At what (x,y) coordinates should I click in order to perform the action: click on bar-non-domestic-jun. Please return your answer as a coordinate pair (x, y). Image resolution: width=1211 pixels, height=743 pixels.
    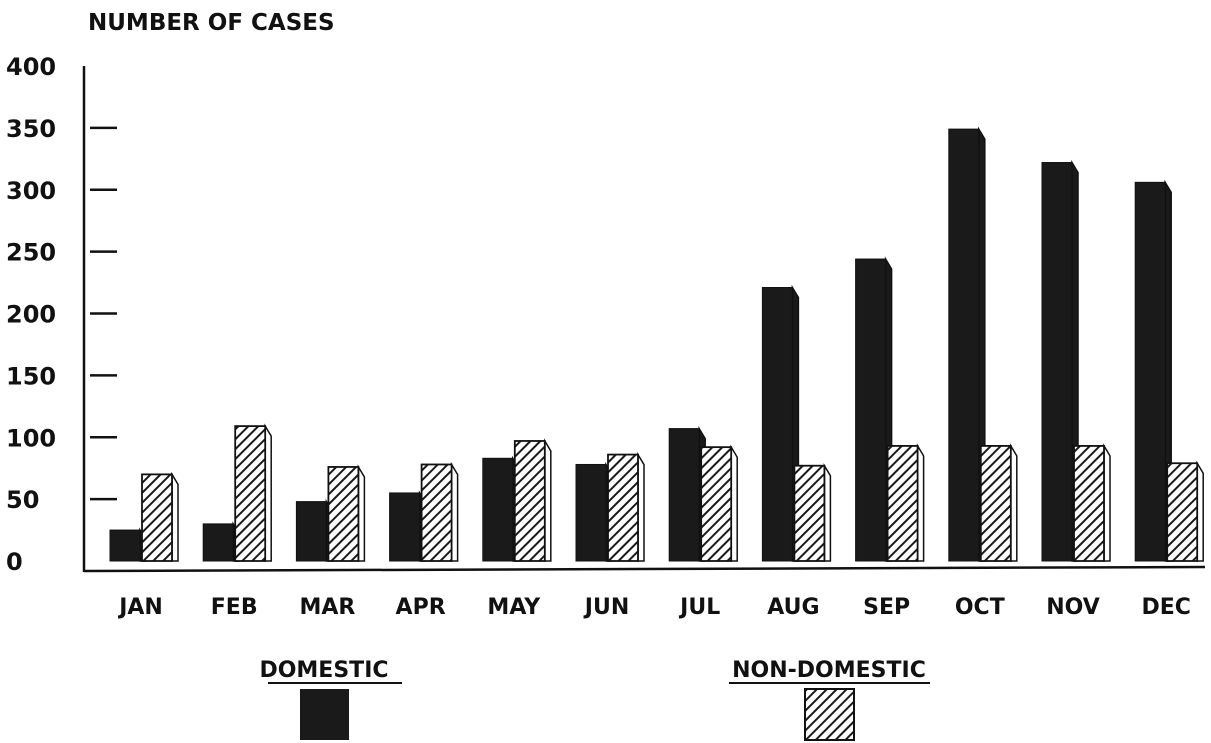
    Looking at the image, I should click on (626, 506).